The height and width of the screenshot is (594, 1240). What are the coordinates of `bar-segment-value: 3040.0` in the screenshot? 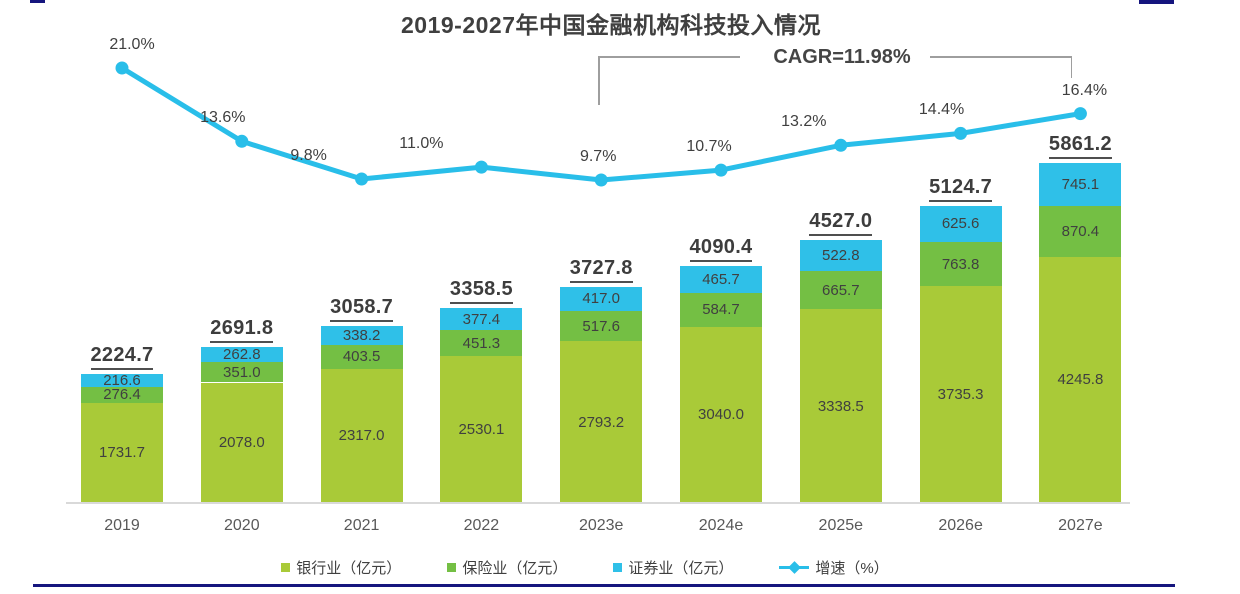 It's located at (721, 415).